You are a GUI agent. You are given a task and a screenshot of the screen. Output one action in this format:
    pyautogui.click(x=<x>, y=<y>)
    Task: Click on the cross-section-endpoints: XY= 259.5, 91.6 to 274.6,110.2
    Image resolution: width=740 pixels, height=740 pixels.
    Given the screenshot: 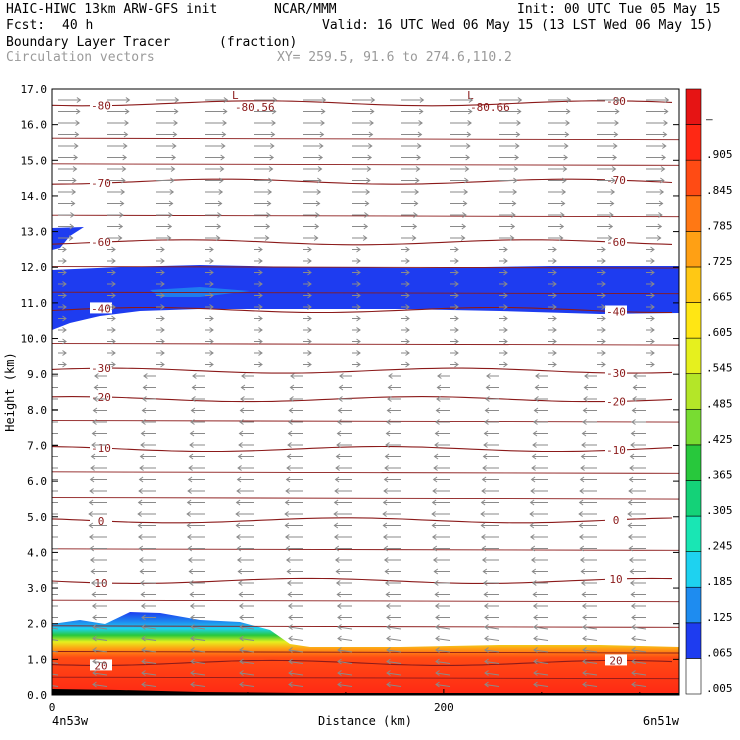 What is the action you would take?
    pyautogui.click(x=394, y=57)
    